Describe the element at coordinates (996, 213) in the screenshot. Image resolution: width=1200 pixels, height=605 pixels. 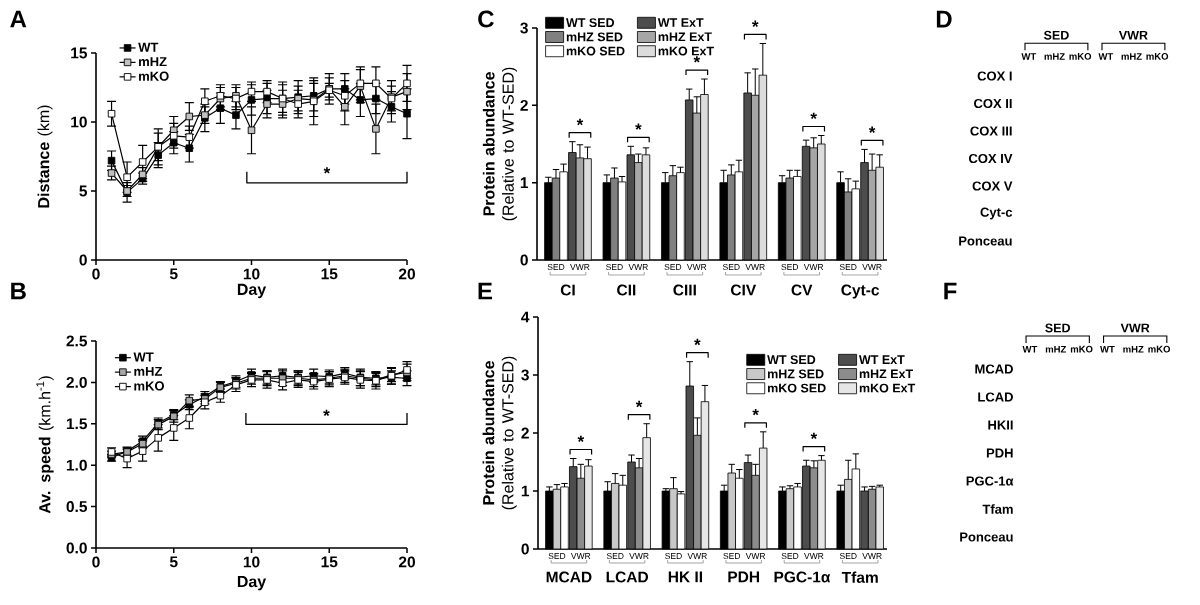
I see `category-label: Cyt-c` at that location.